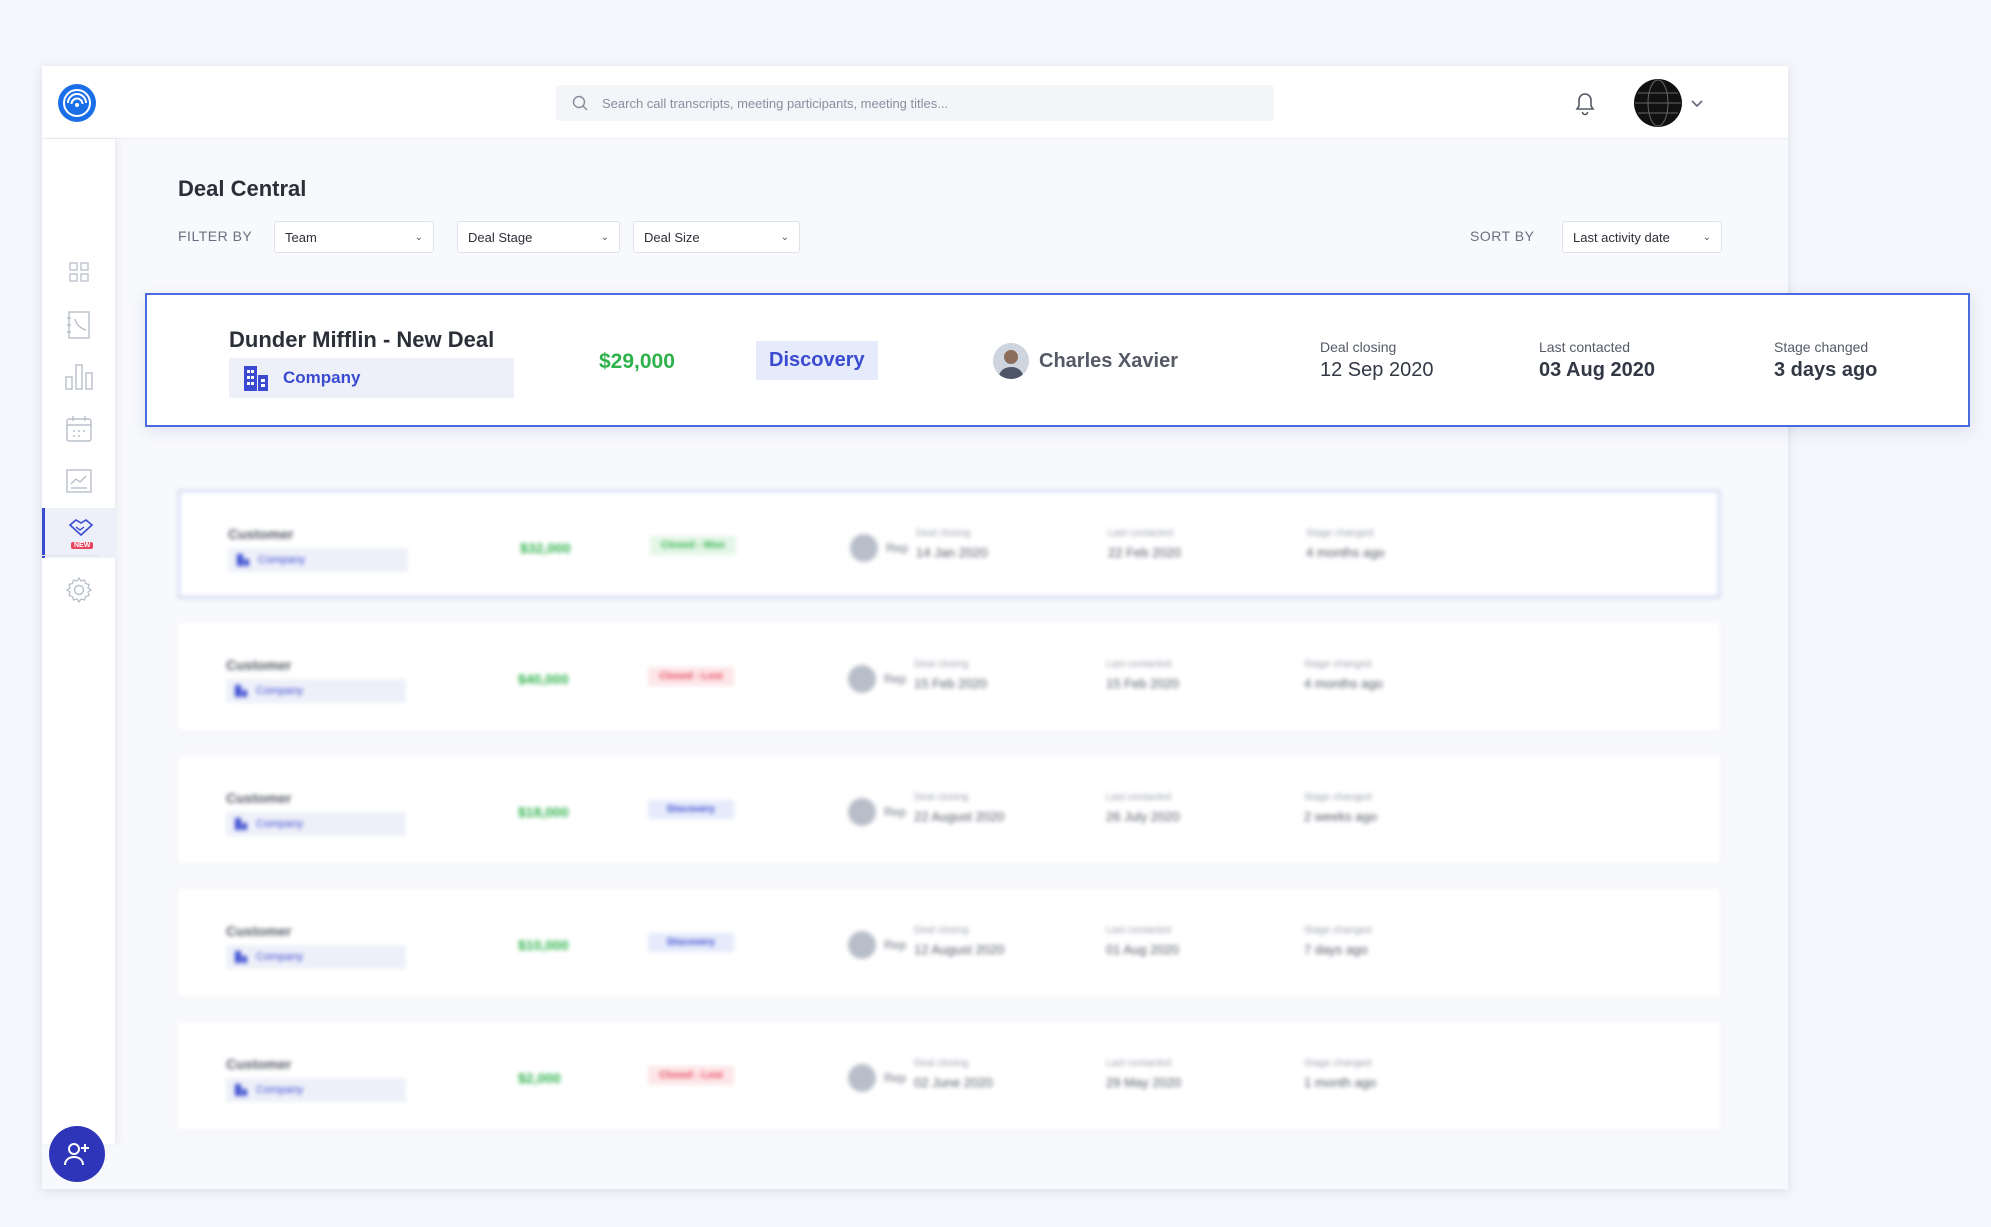  Describe the element at coordinates (895, 679) in the screenshot. I see `rep-name: Rep` at that location.